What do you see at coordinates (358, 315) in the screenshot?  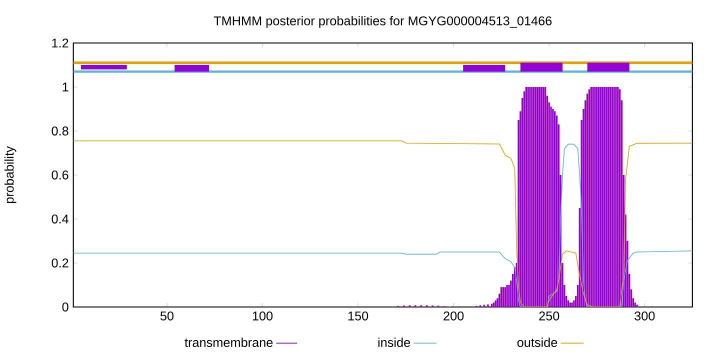 I see `x-tick-label: 150` at bounding box center [358, 315].